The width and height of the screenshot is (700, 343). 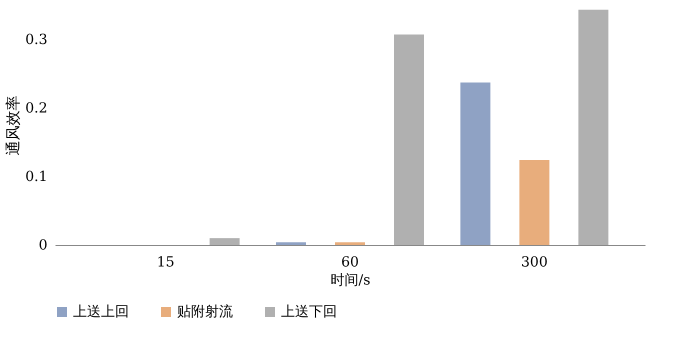 What do you see at coordinates (350, 280) in the screenshot?
I see `x-axis-title: 时间/s` at bounding box center [350, 280].